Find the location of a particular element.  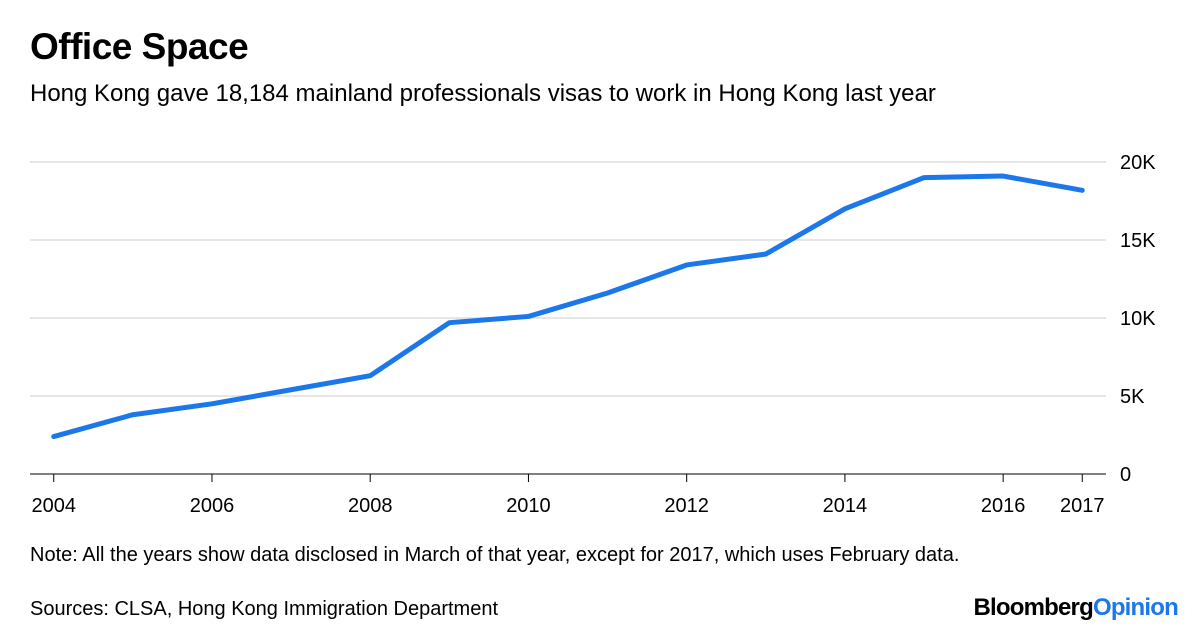

y-tick-label: 20K is located at coordinates (1138, 163).